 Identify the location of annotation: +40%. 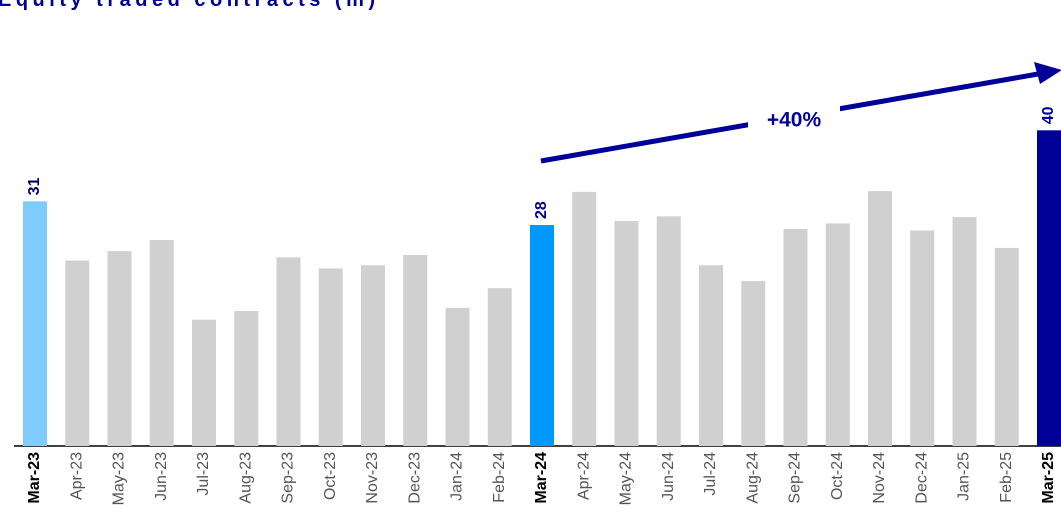
(794, 120).